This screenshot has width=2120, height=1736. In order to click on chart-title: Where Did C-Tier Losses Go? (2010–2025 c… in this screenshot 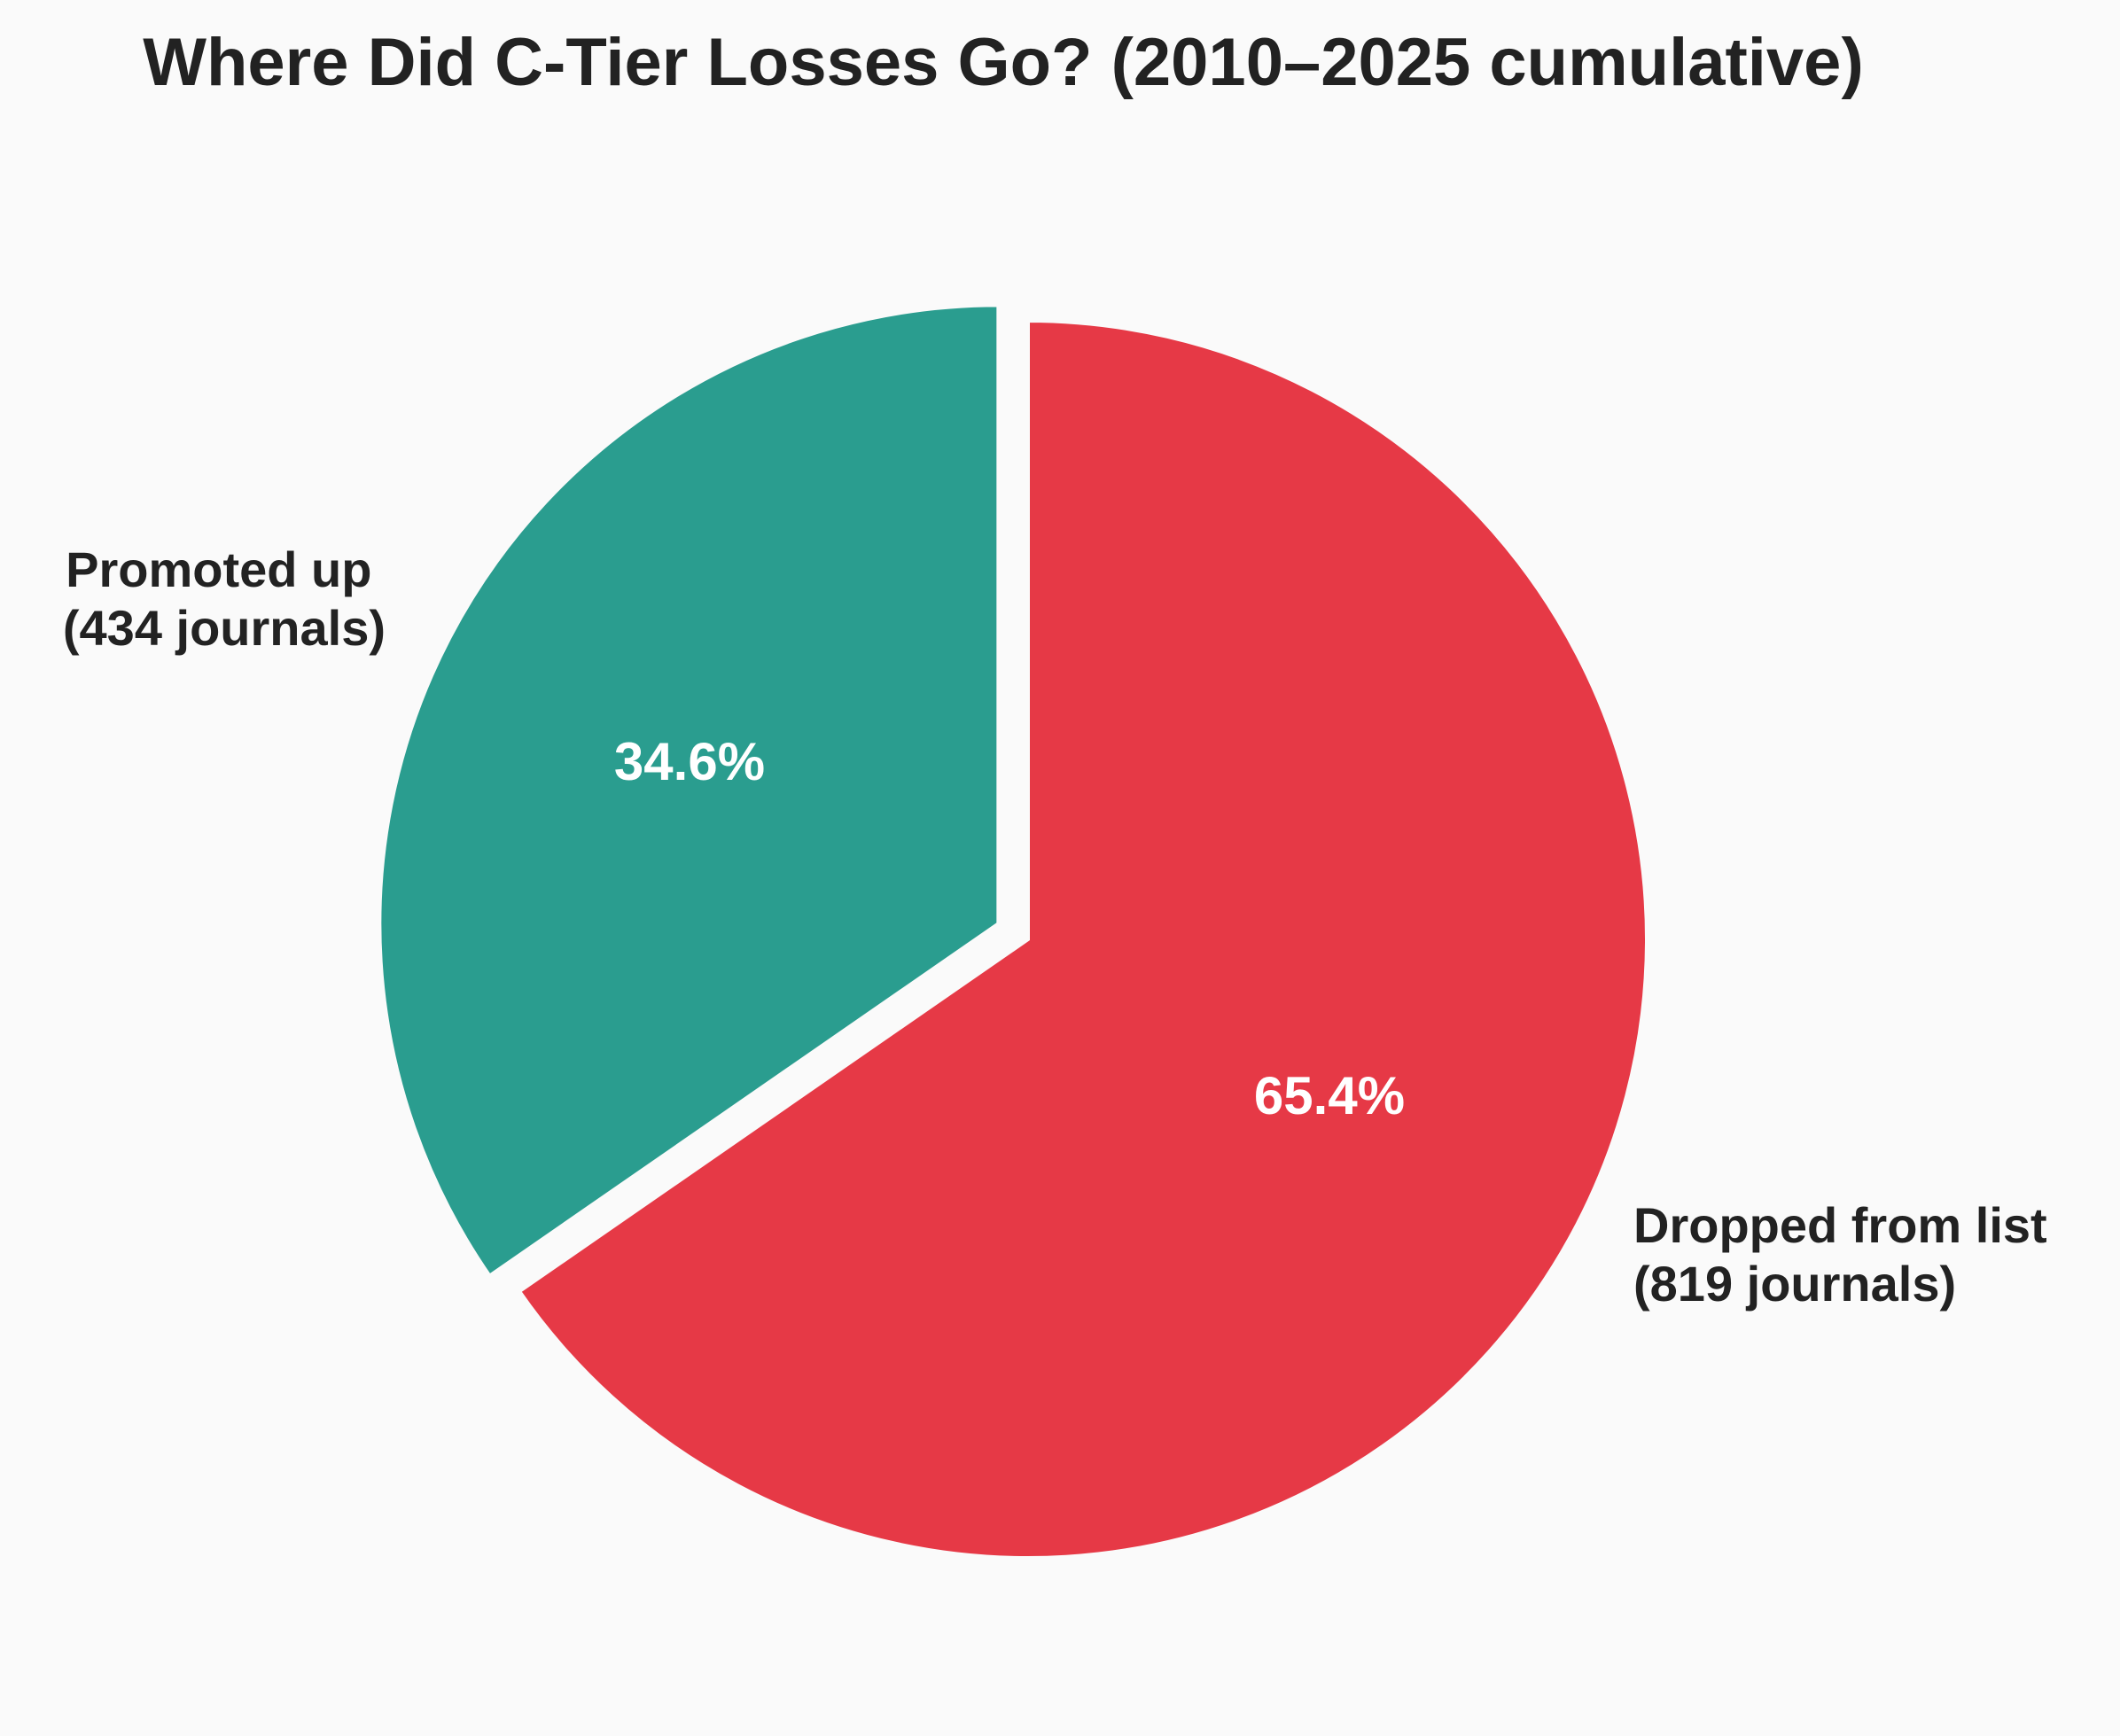, I will do `click(1003, 62)`.